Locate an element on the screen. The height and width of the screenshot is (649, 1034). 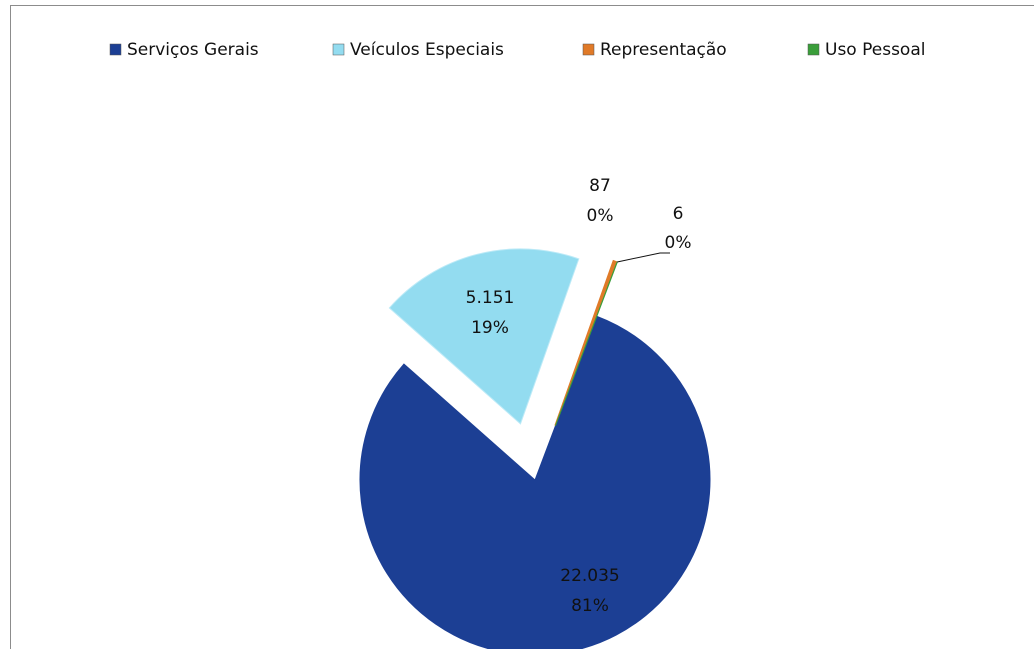
legend-label: Serviços Gerais is located at coordinates (193, 50).